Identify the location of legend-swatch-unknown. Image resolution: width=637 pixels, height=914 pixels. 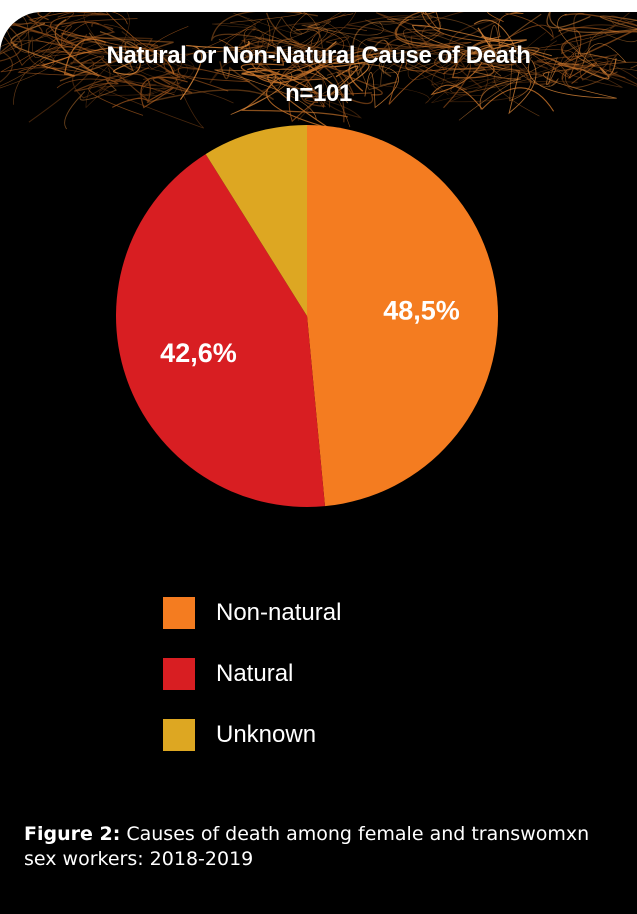
(179, 735).